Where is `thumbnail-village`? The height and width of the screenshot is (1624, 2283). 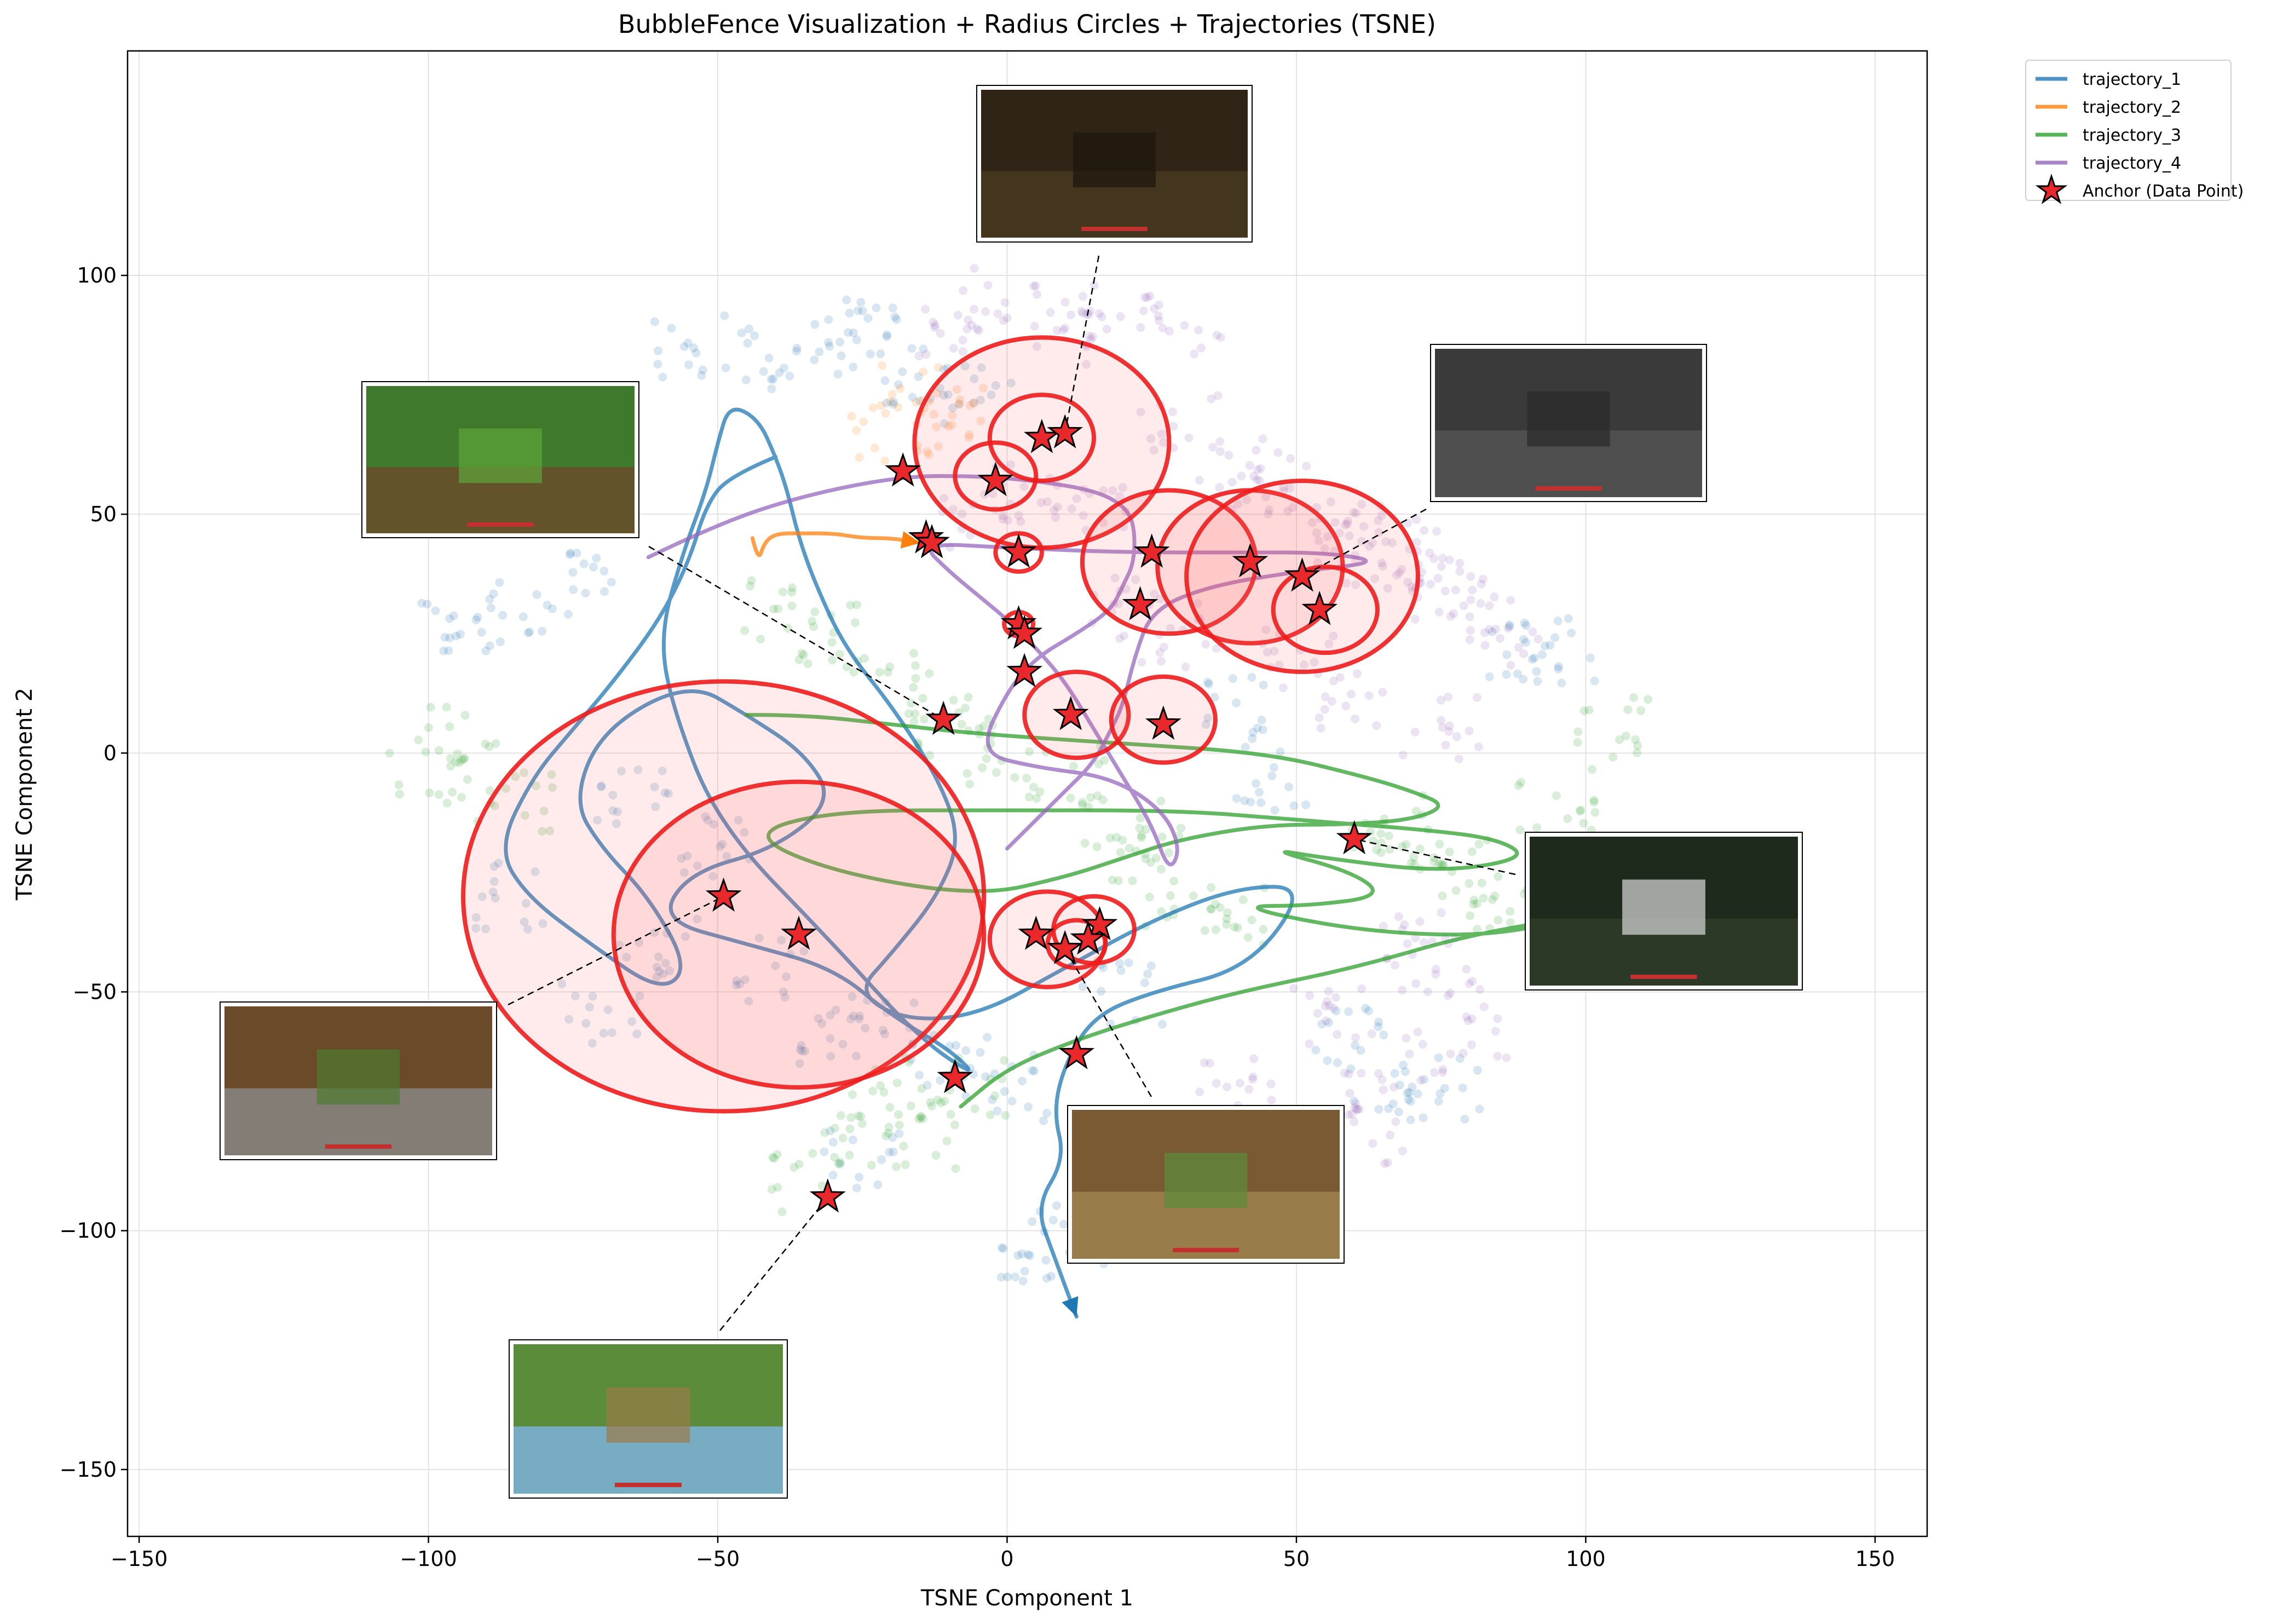
thumbnail-village is located at coordinates (472, 1027).